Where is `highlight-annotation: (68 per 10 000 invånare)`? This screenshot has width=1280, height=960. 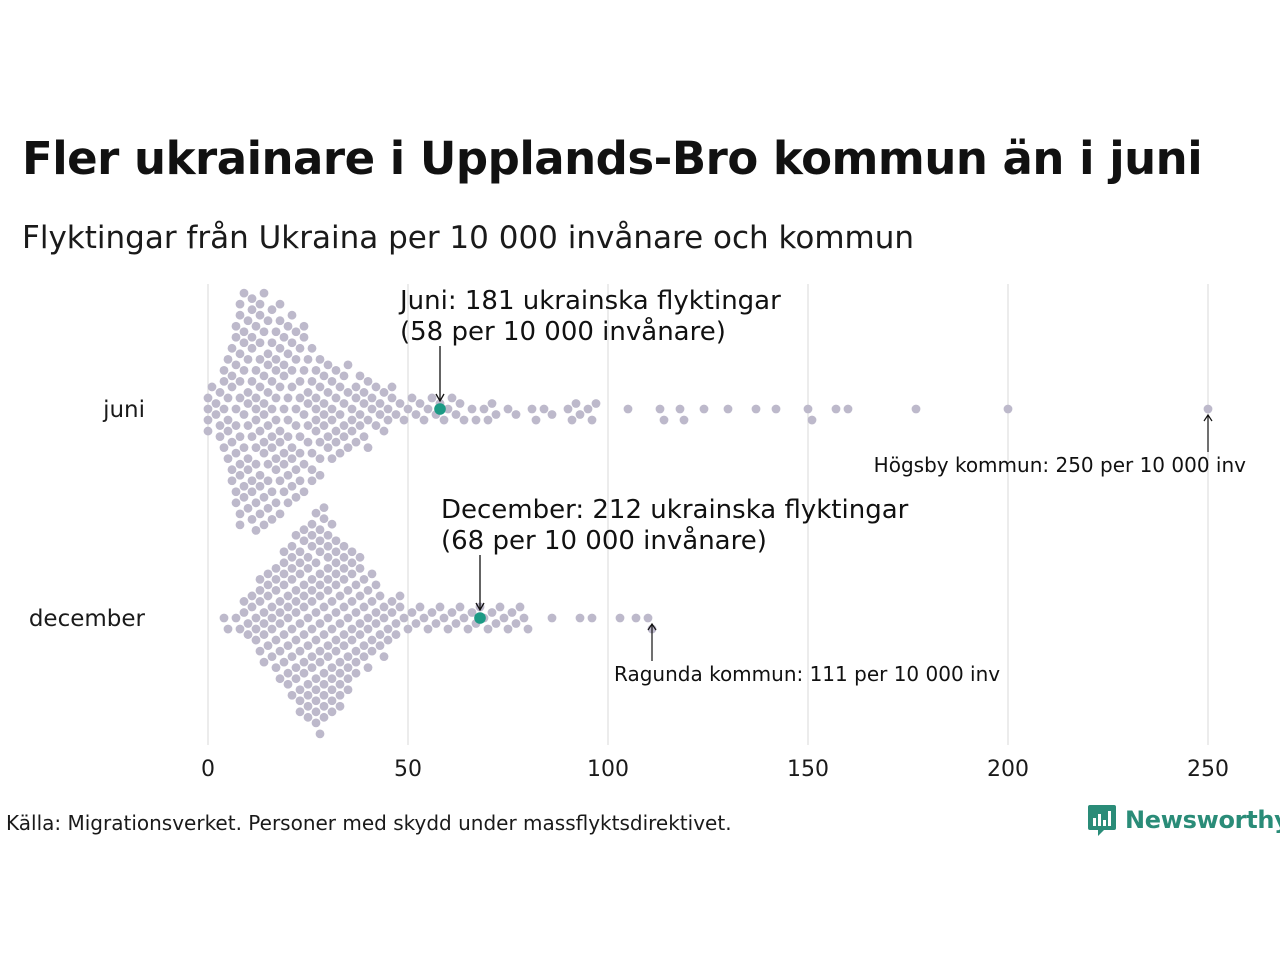 highlight-annotation: (68 per 10 000 invånare) is located at coordinates (604, 540).